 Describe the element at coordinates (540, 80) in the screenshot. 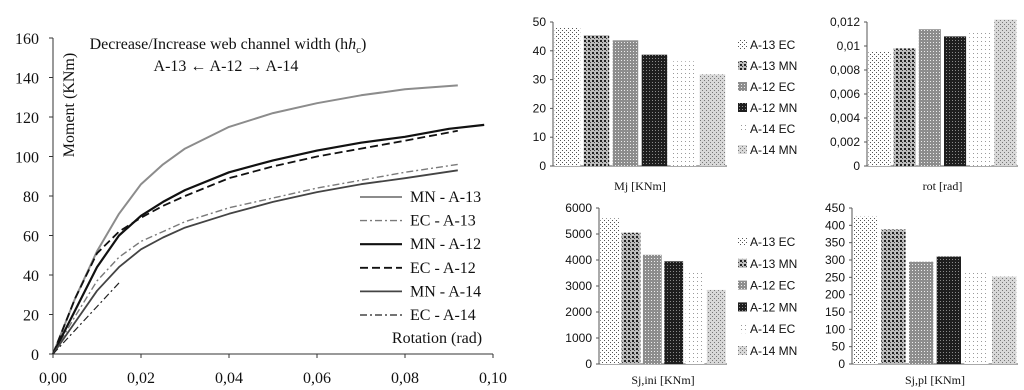

I see `bar-chart-y-tick-label: 30` at that location.